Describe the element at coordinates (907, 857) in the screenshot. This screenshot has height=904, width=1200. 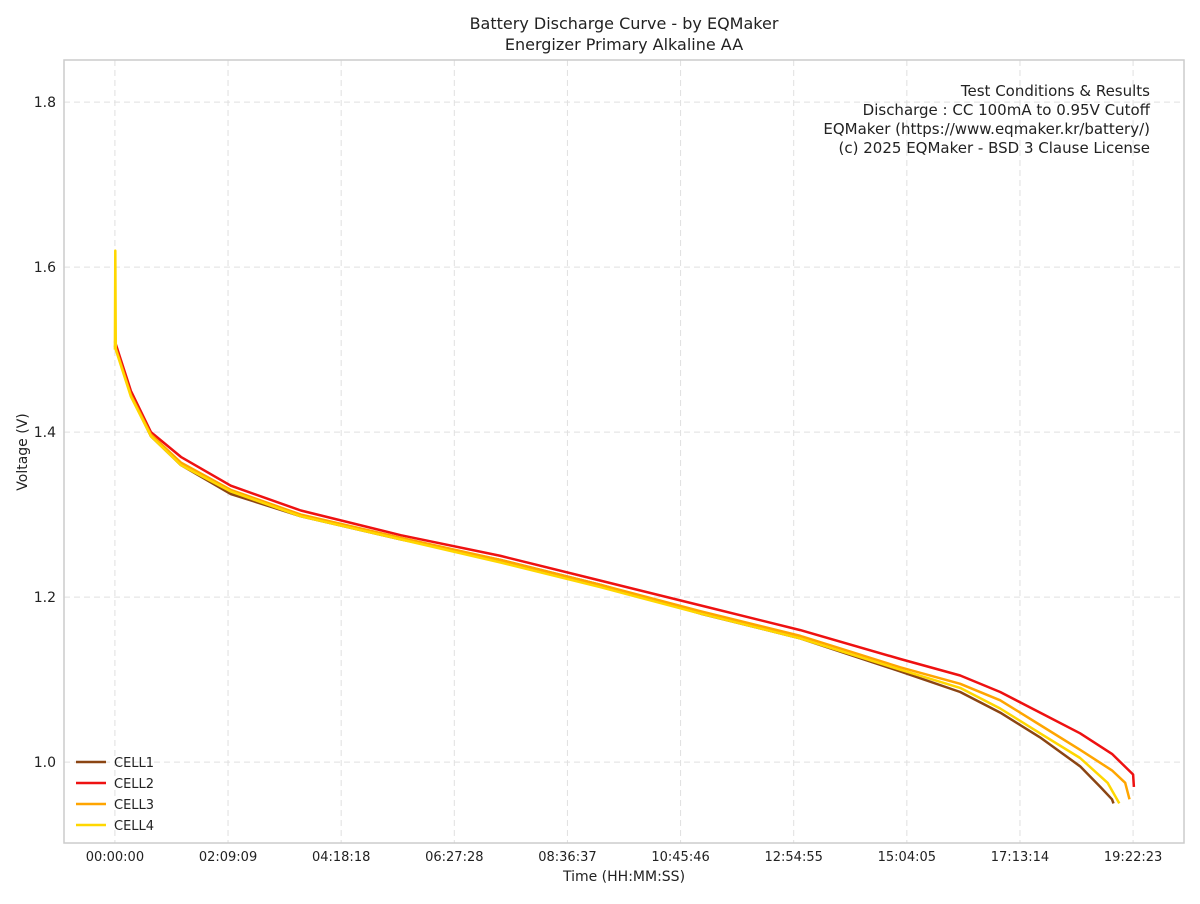
I see `x-tick-label: 15:04:05` at that location.